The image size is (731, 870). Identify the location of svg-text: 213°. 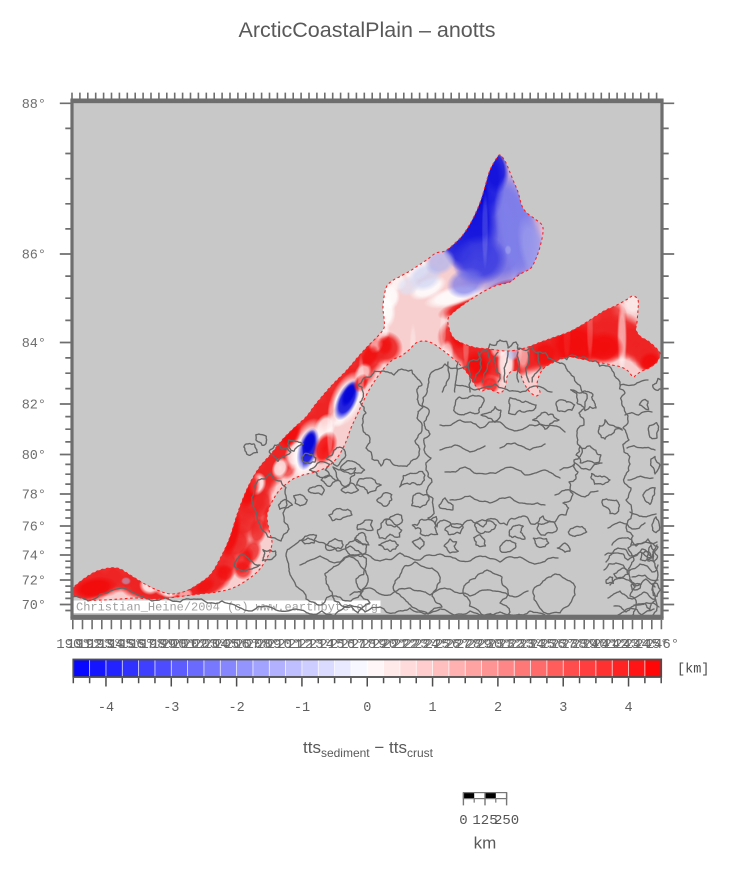
(315, 645).